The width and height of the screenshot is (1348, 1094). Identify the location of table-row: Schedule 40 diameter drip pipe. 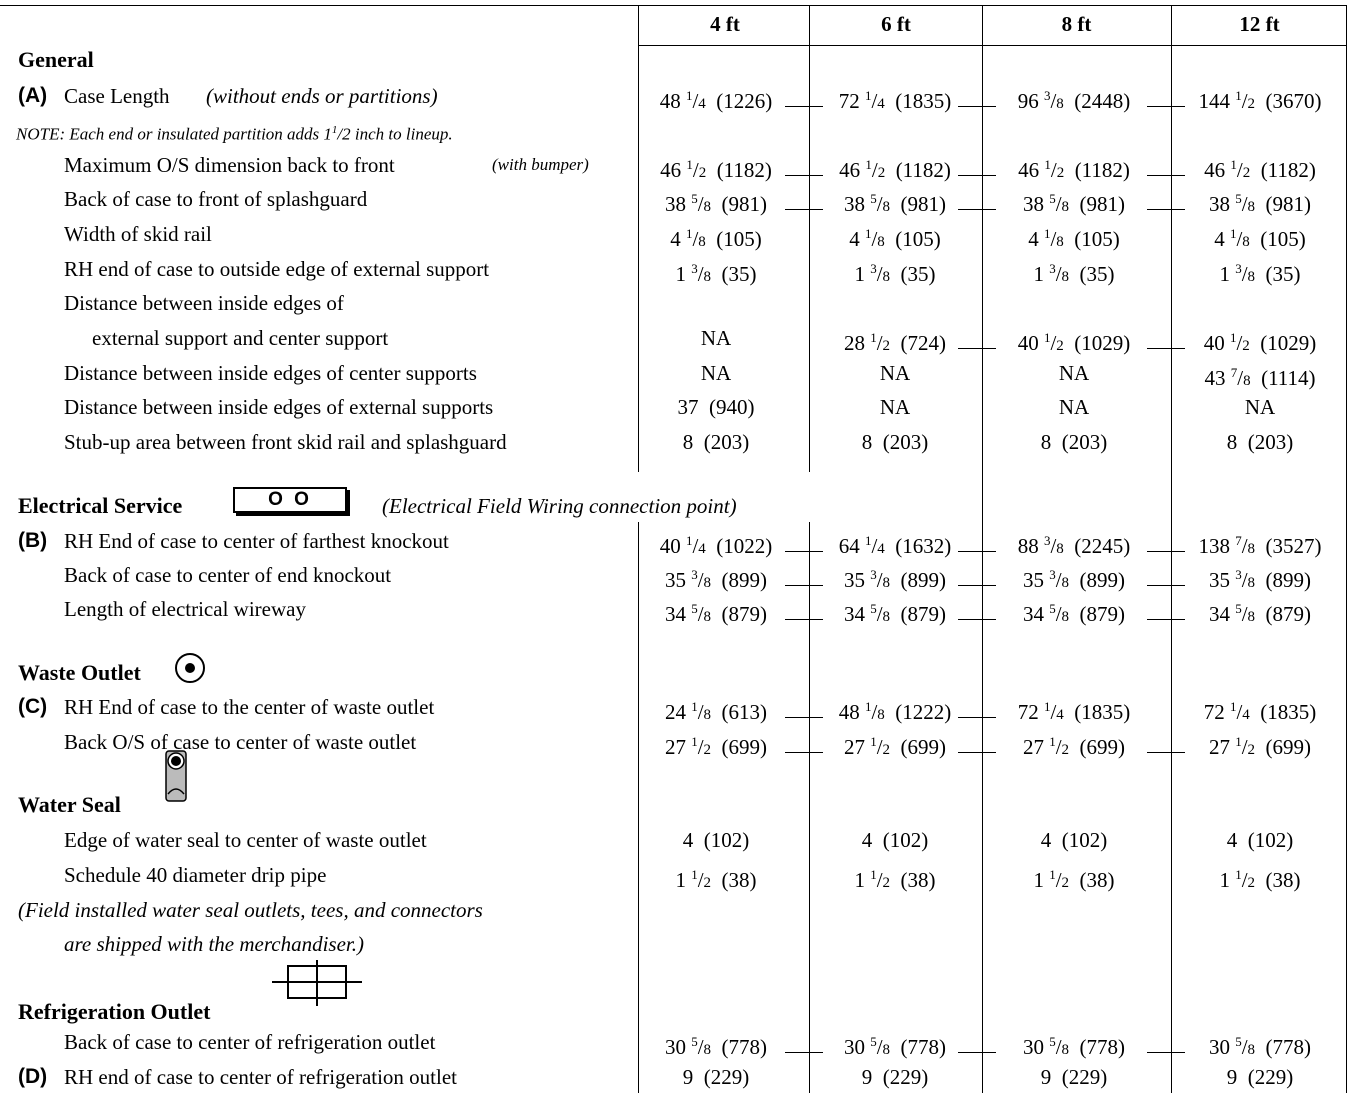
(674, 875).